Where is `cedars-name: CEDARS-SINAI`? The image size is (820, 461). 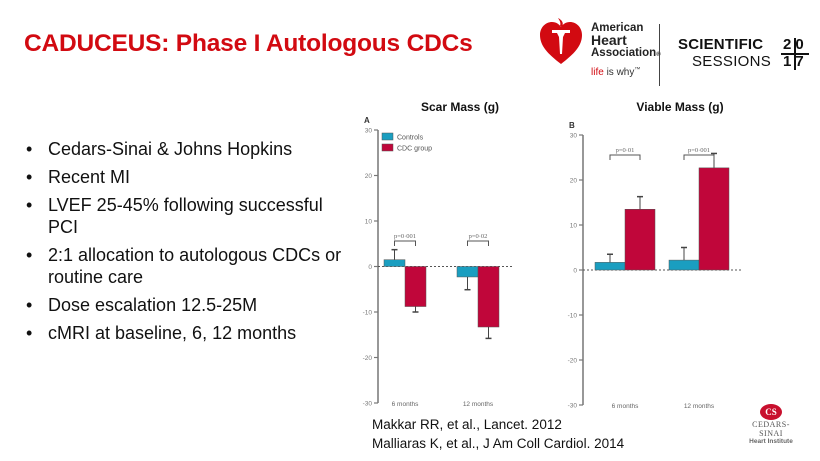
cedars-name: CEDARS-SINAI is located at coordinates (771, 429).